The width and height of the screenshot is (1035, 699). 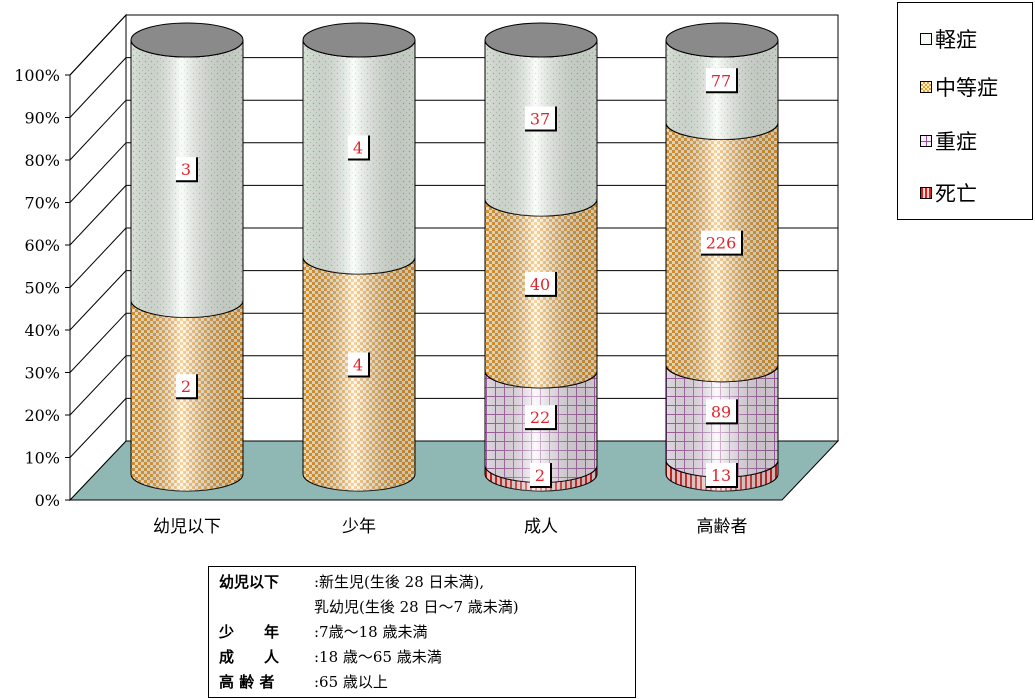 I want to click on legend-swatch-light-icon, so click(x=926, y=39).